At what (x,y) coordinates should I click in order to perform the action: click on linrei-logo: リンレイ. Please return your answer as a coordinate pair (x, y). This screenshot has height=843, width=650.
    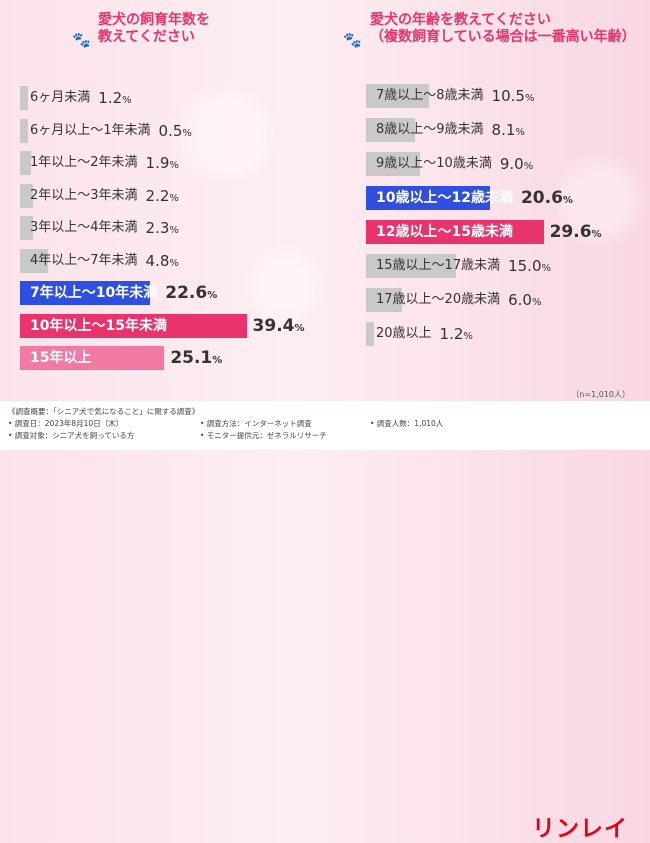
    Looking at the image, I should click on (580, 829).